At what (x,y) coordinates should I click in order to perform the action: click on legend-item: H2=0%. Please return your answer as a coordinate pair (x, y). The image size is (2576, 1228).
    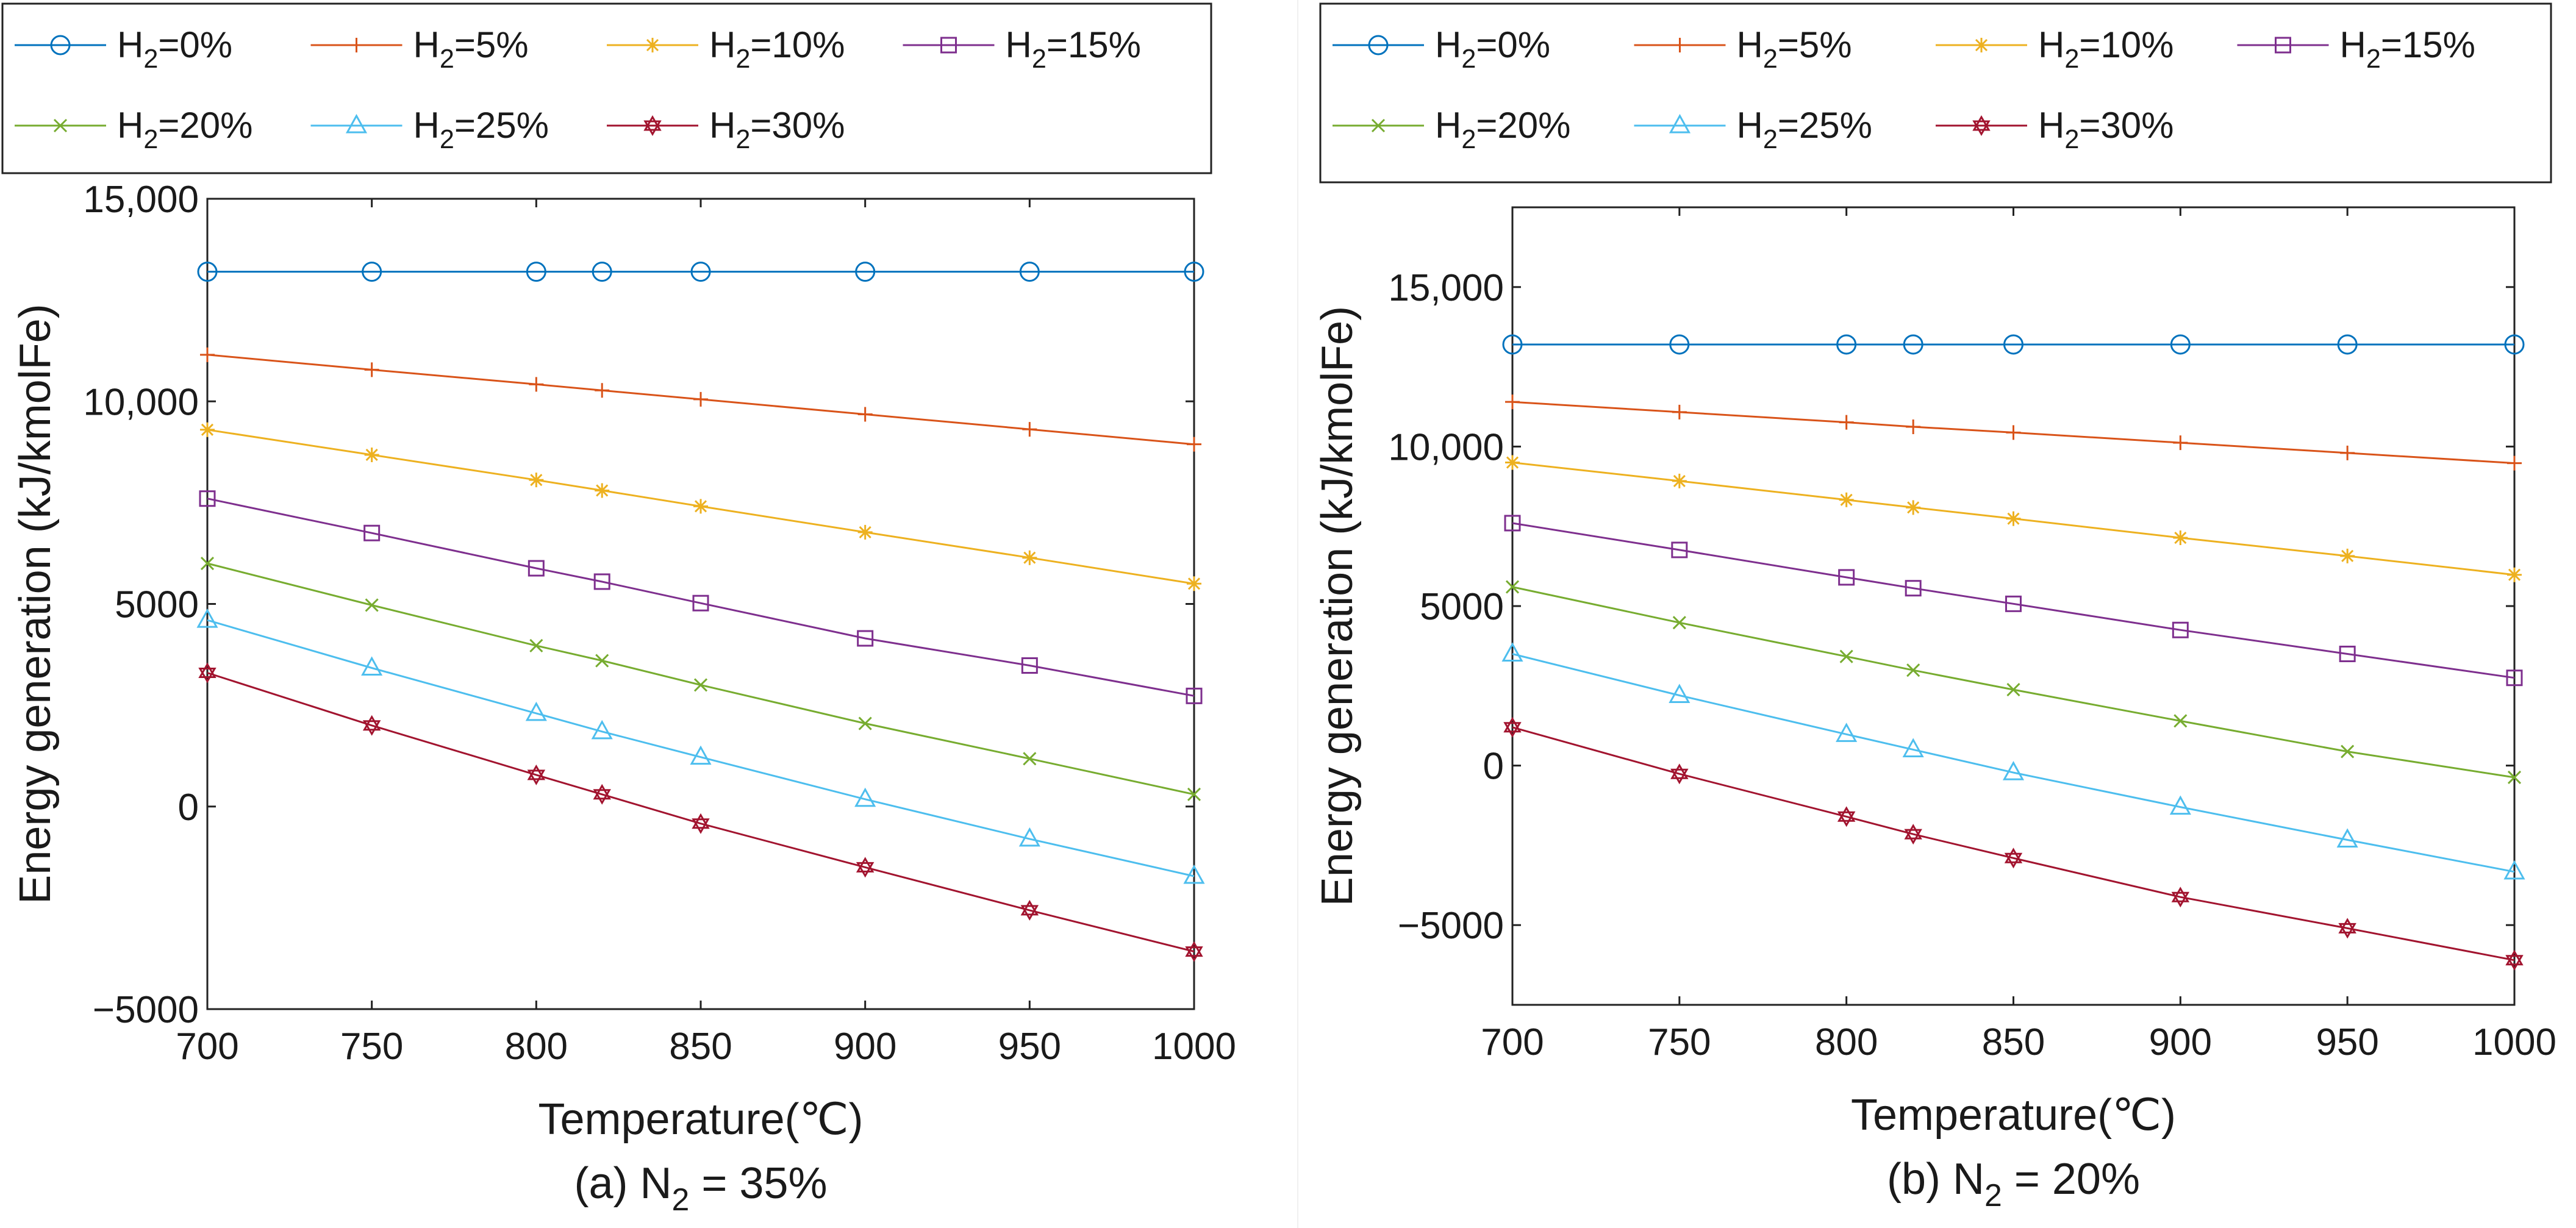
    Looking at the image, I should click on (123, 49).